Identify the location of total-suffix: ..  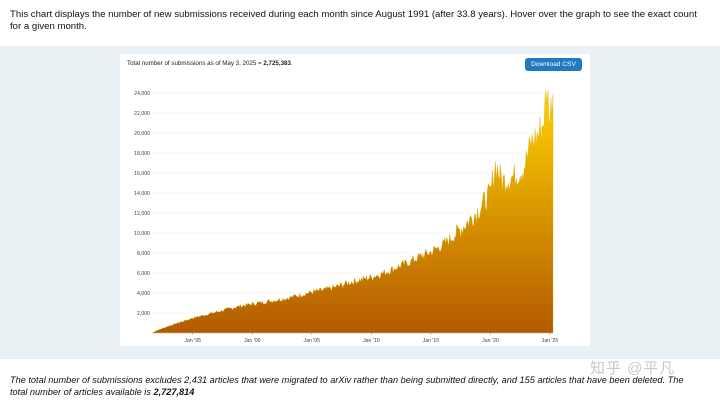
(291, 63).